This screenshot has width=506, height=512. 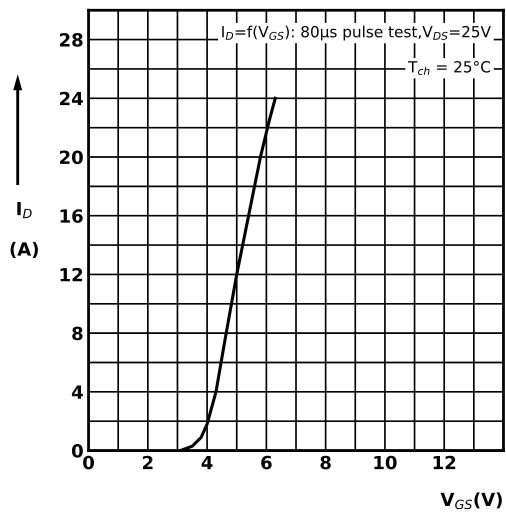 What do you see at coordinates (325, 463) in the screenshot?
I see `x-tick-label: 8` at bounding box center [325, 463].